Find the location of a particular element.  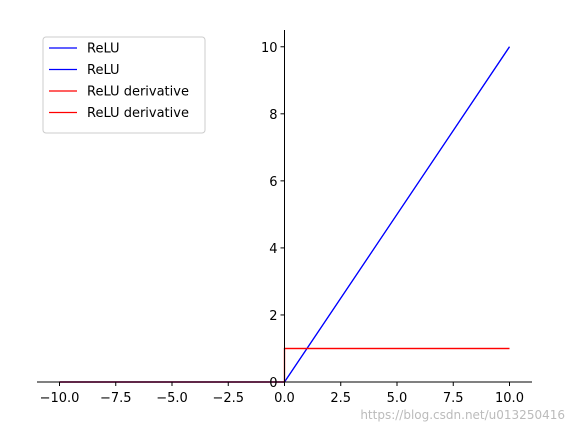

y-tick-label: 8 is located at coordinates (273, 115).